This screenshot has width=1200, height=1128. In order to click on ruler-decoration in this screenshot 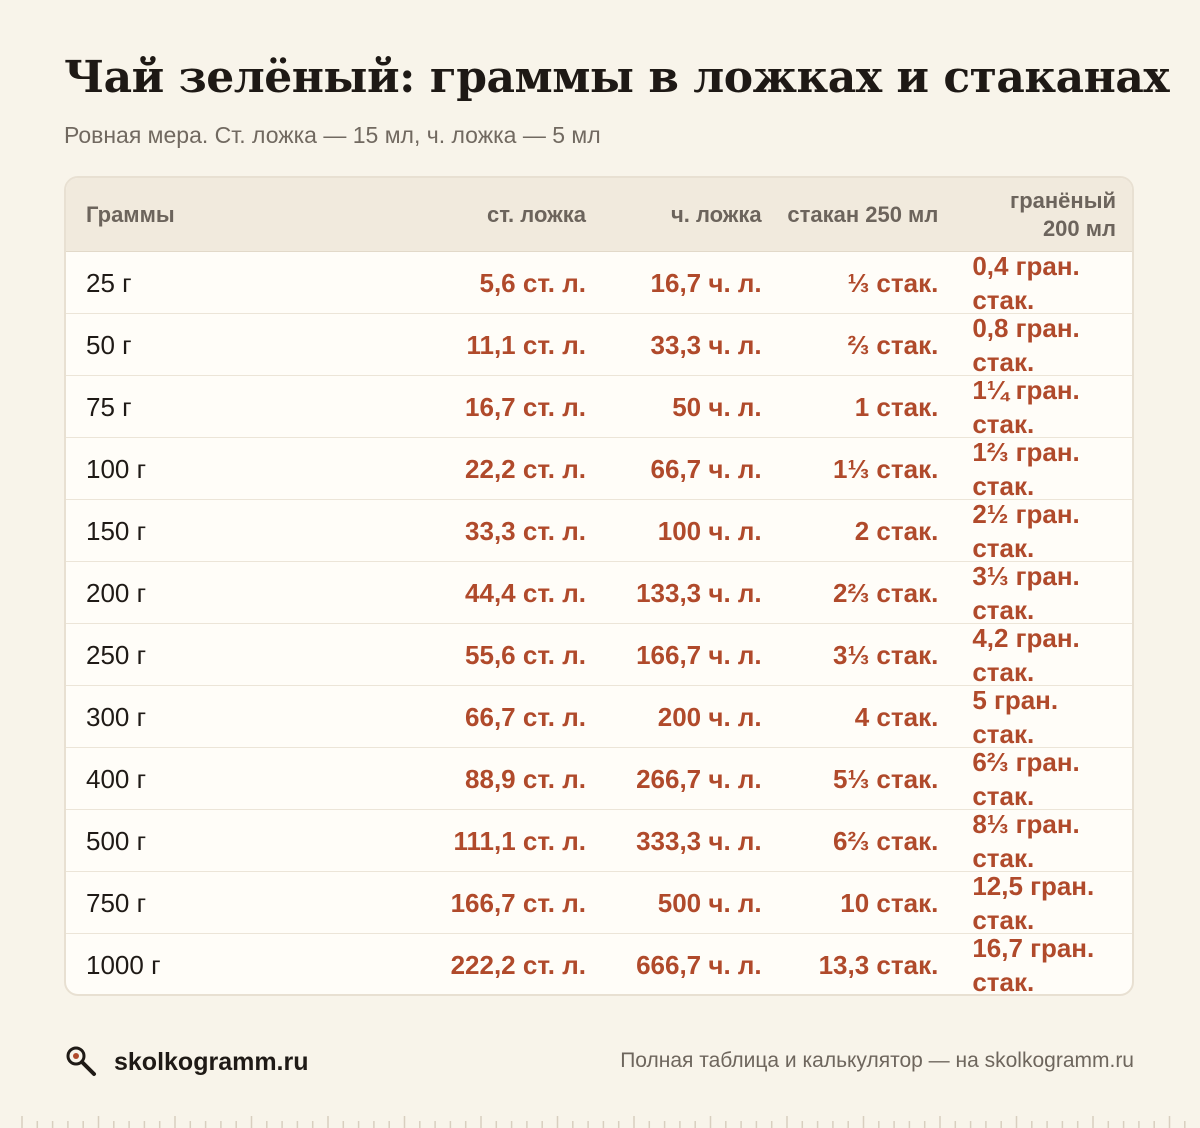, I will do `click(603, 1122)`.